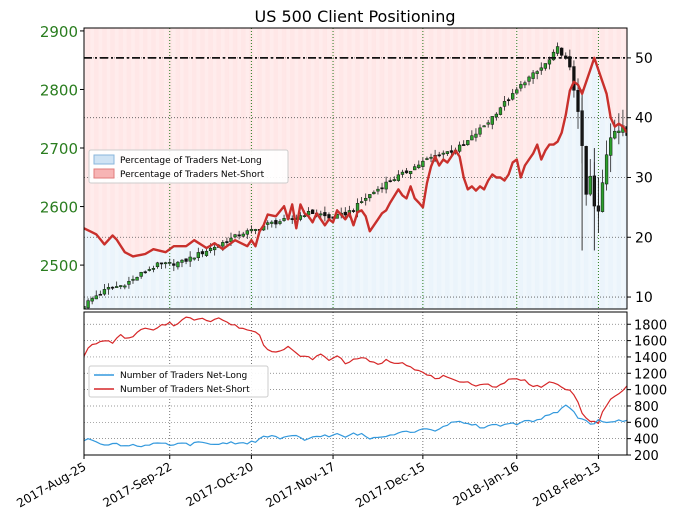  What do you see at coordinates (644, 298) in the screenshot?
I see `percent-tick-label: 10` at bounding box center [644, 298].